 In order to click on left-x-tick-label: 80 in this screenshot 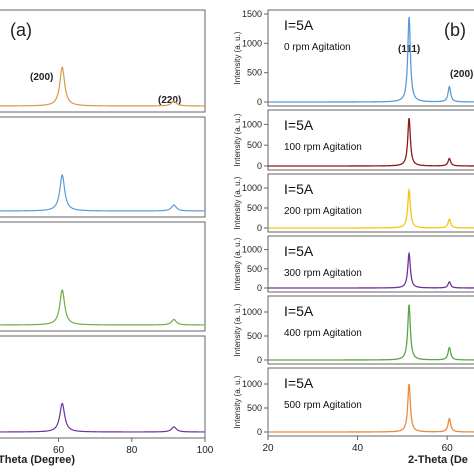, I will do `click(132, 450)`.